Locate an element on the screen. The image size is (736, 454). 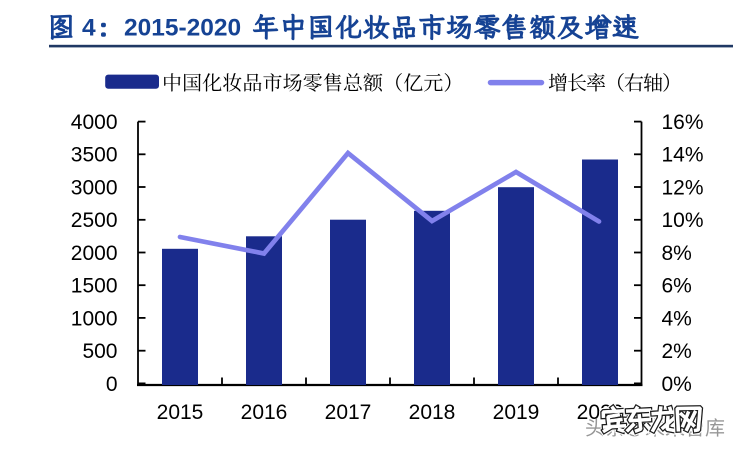
svg-text: 0 is located at coordinates (112, 384).